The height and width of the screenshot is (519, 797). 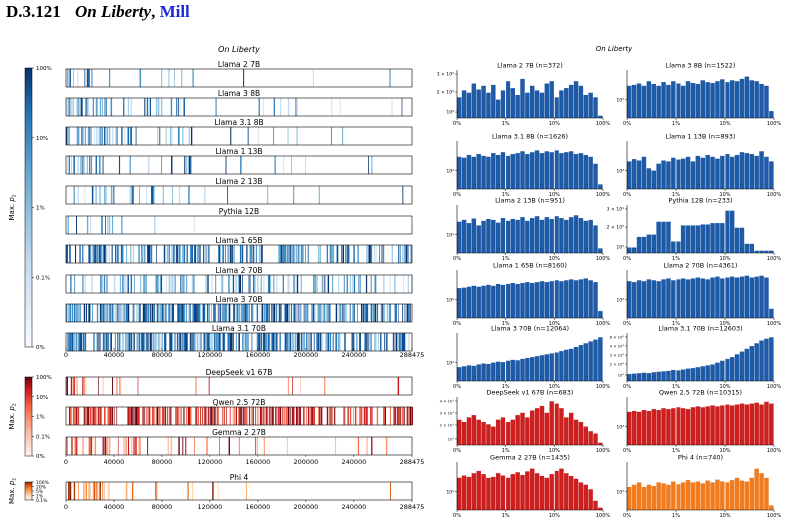 I want to click on histogram-title: DeepSeek v1 67B (n=683), so click(x=530, y=393).